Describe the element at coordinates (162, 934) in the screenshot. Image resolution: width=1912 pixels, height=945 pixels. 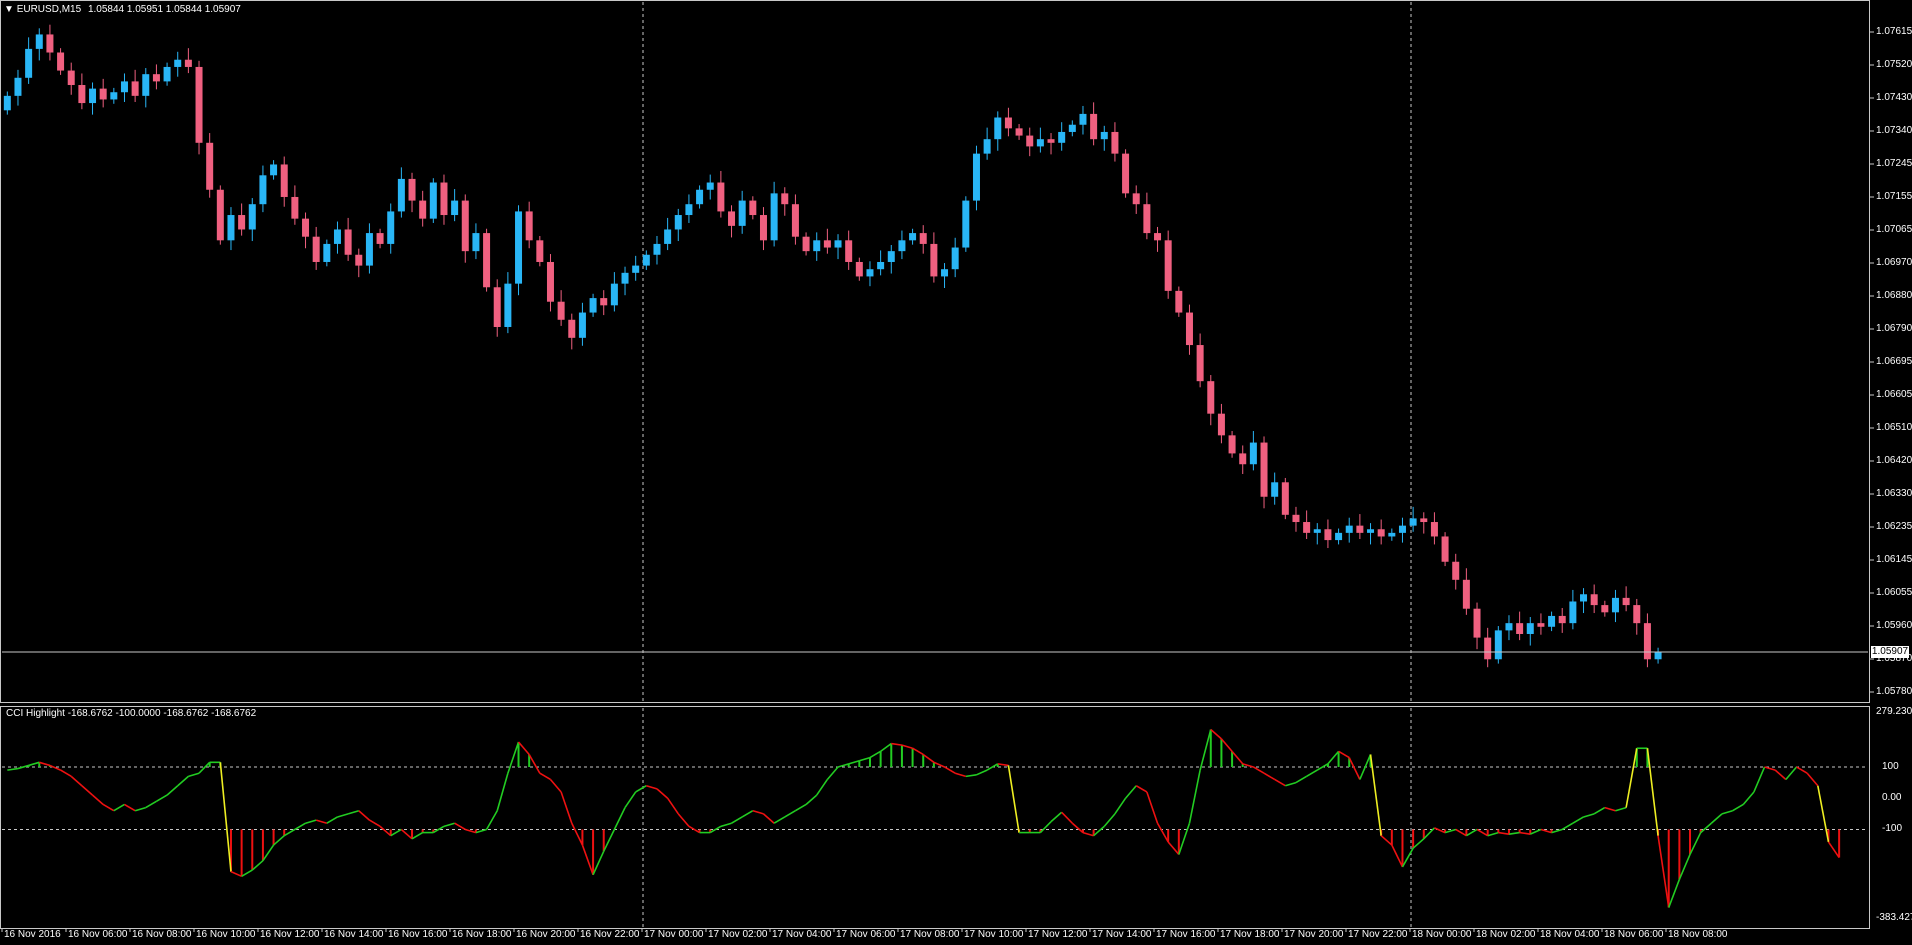
I see `time-axis-label: 16 Nov 08:00` at that location.